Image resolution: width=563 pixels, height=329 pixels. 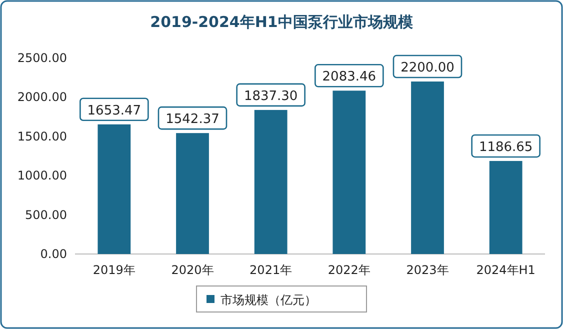 What do you see at coordinates (271, 96) in the screenshot?
I see `data-label: 1837.30` at bounding box center [271, 96].